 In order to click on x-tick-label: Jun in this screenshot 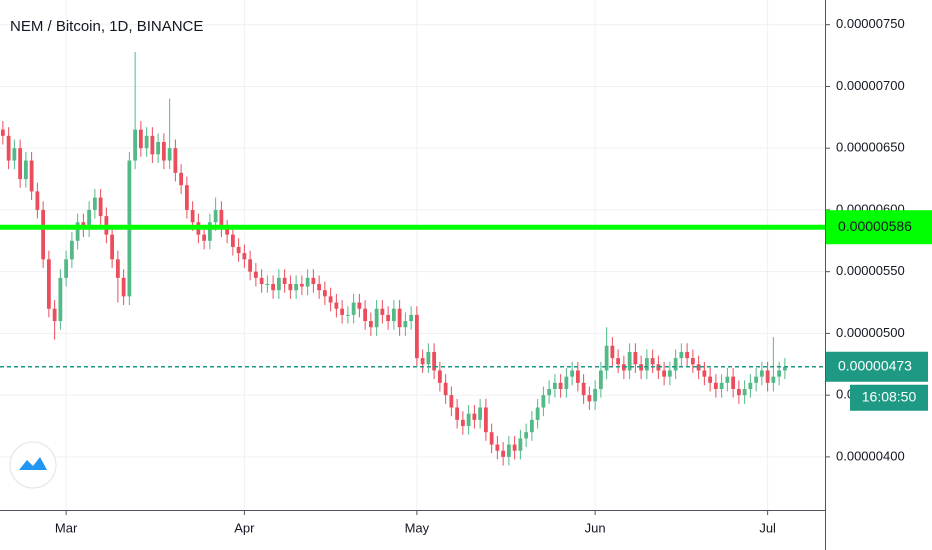, I will do `click(595, 527)`.